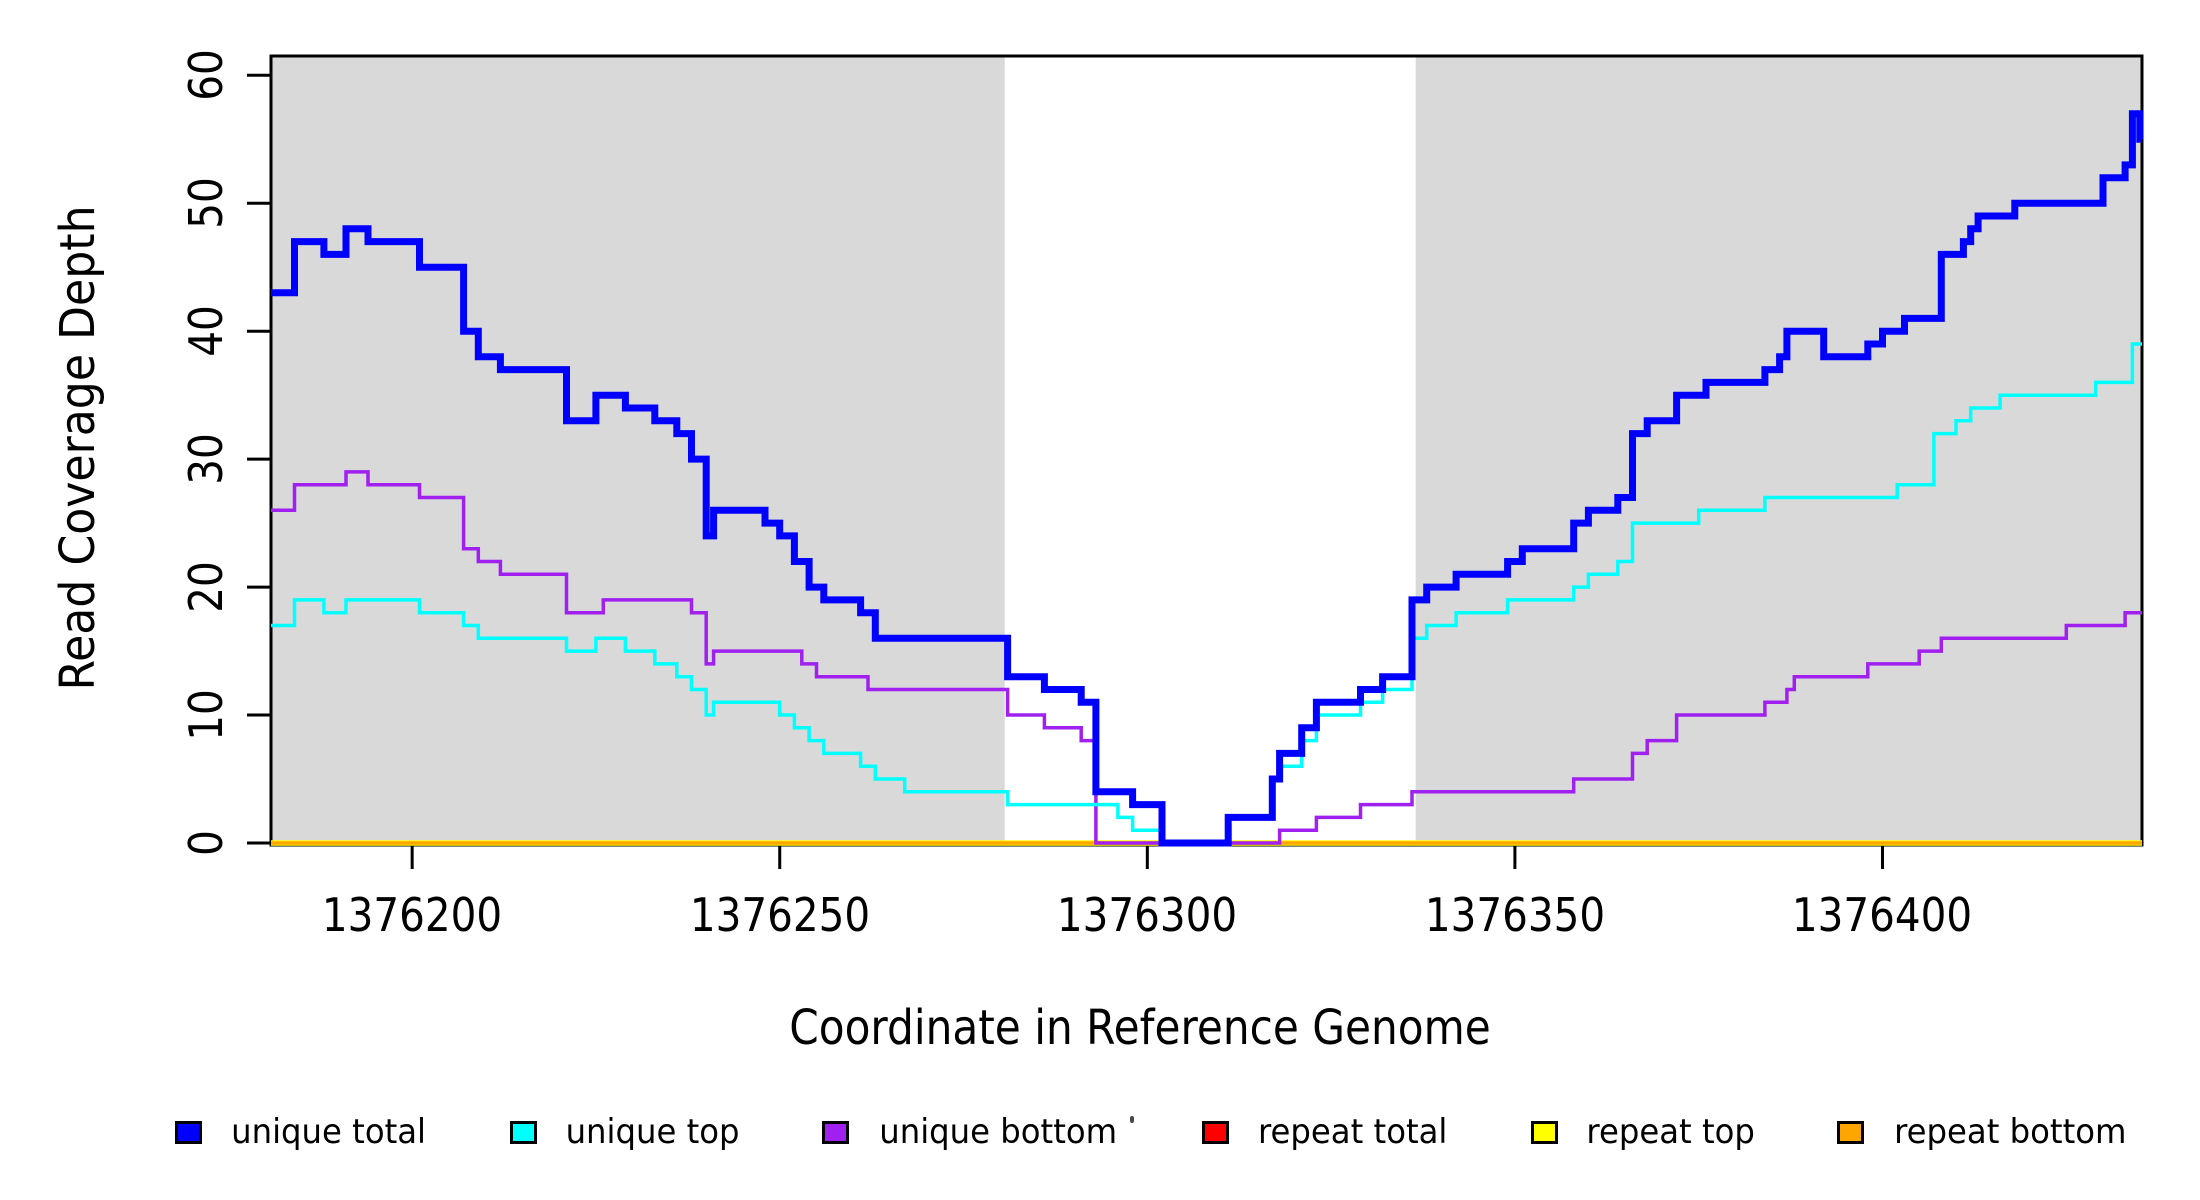 The height and width of the screenshot is (1200, 2200). I want to click on stray-mark, so click(1132, 1119).